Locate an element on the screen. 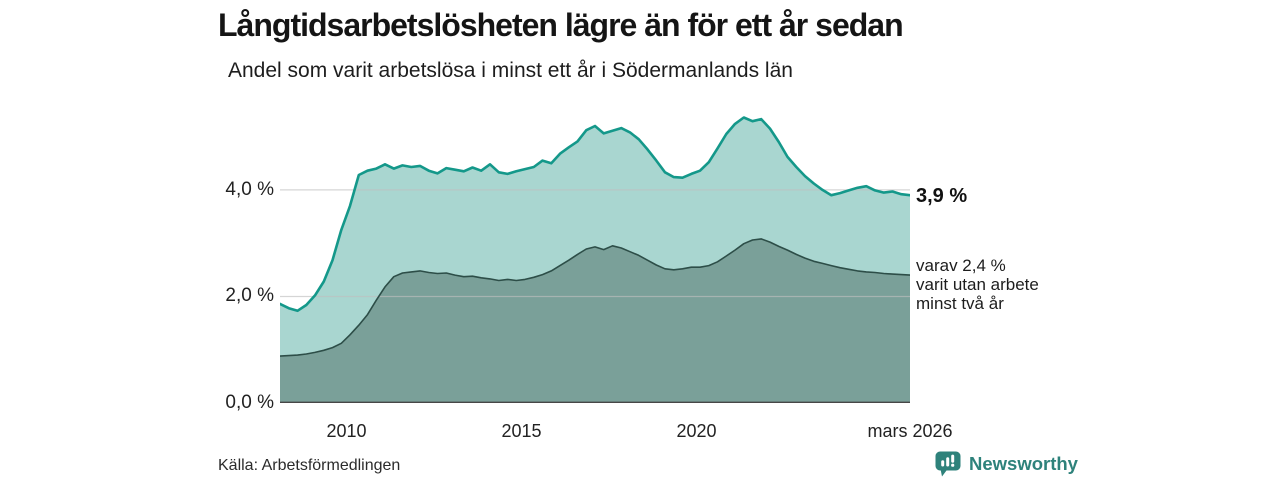  bar-short is located at coordinates (943, 463).